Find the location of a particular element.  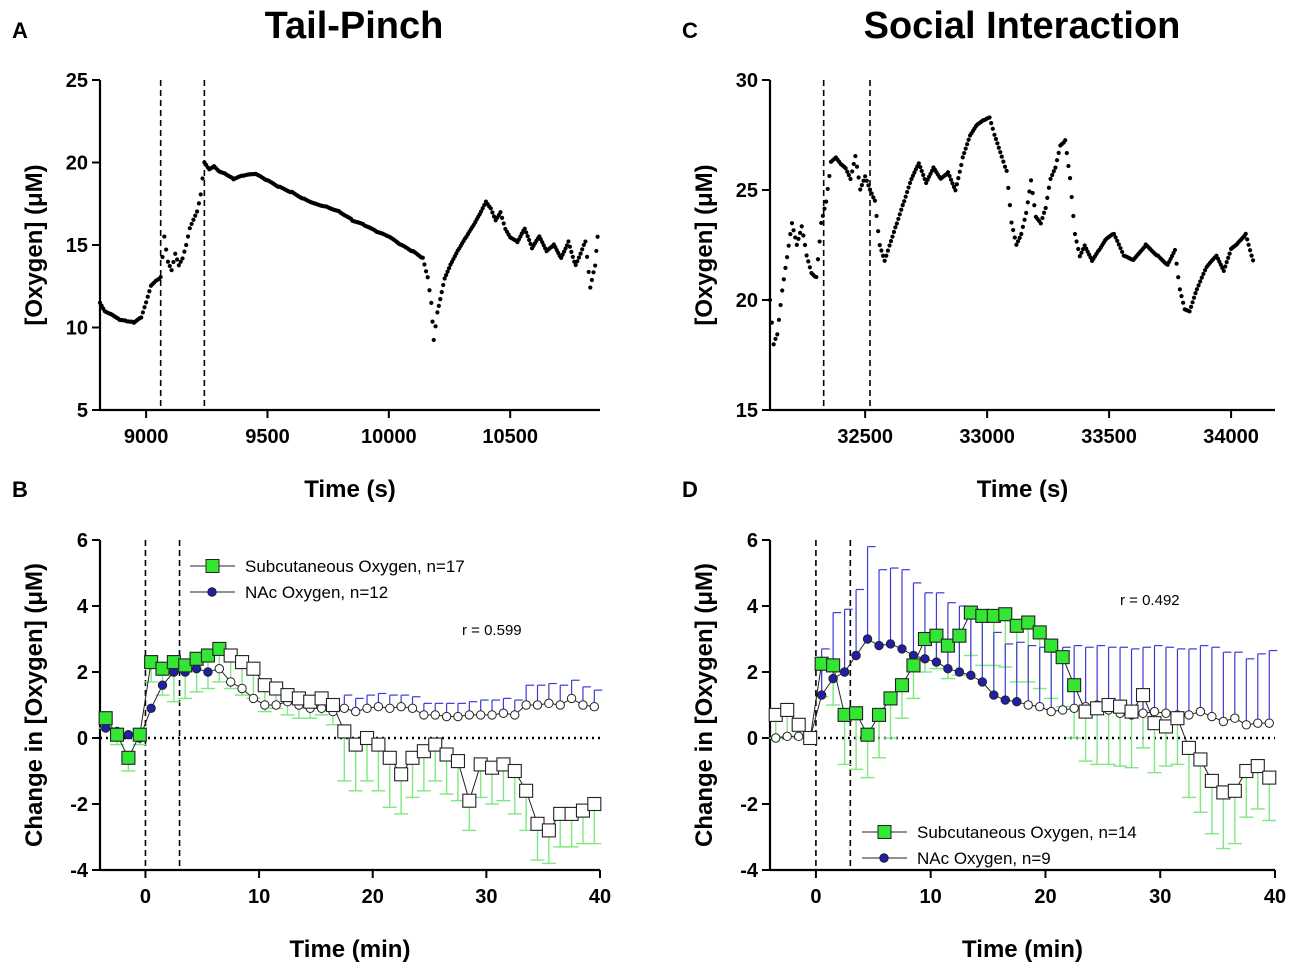

x-tick-label: 34000 is located at coordinates (1231, 437).